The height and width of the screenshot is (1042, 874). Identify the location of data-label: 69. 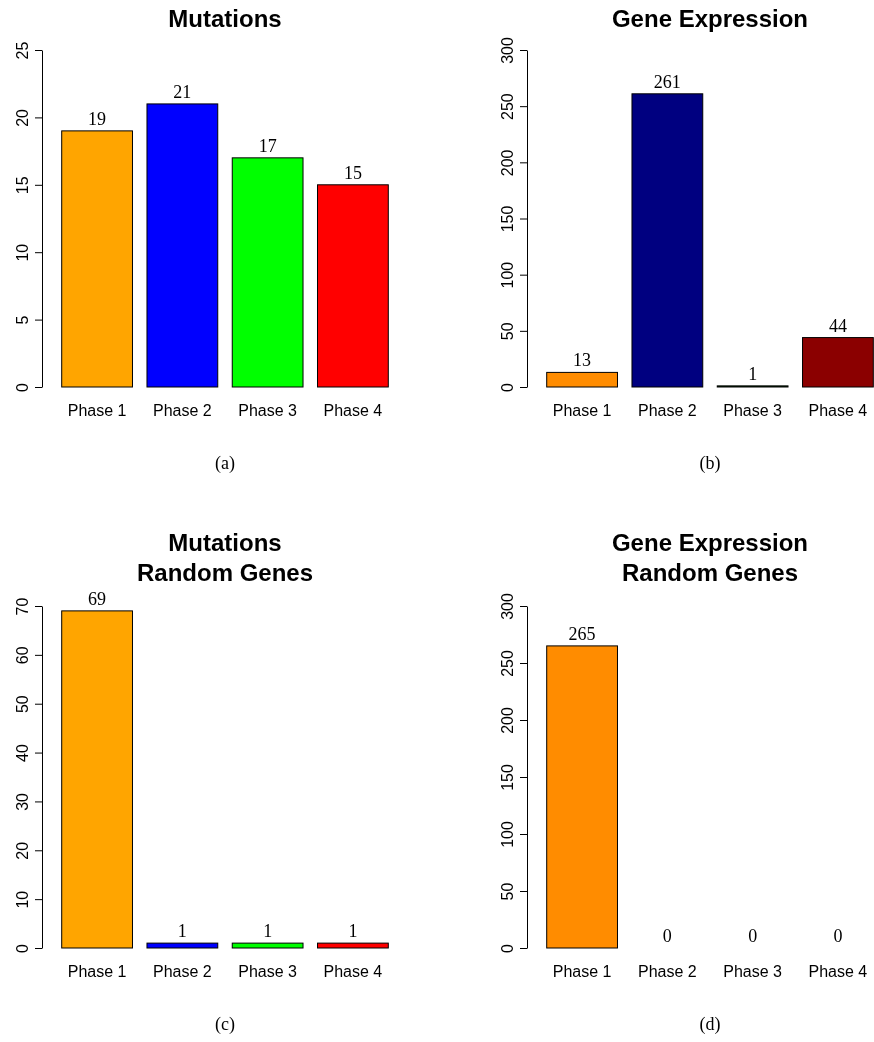
(97, 598).